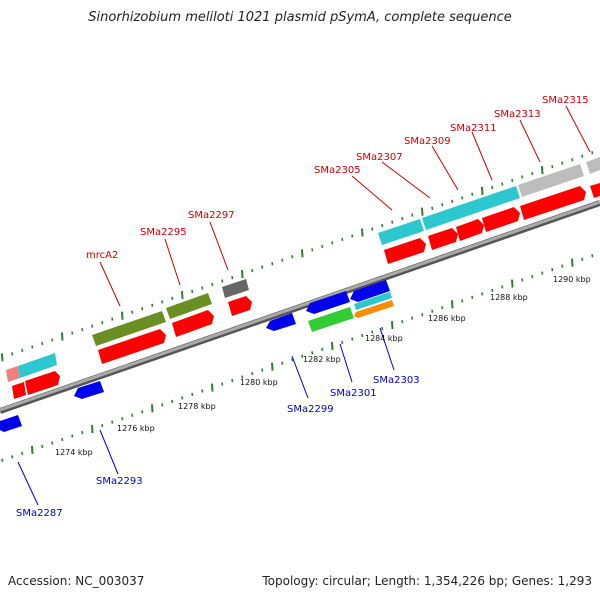 Image resolution: width=600 pixels, height=600 pixels. I want to click on gene-label-SMa2293: SMa2293, so click(119, 481).